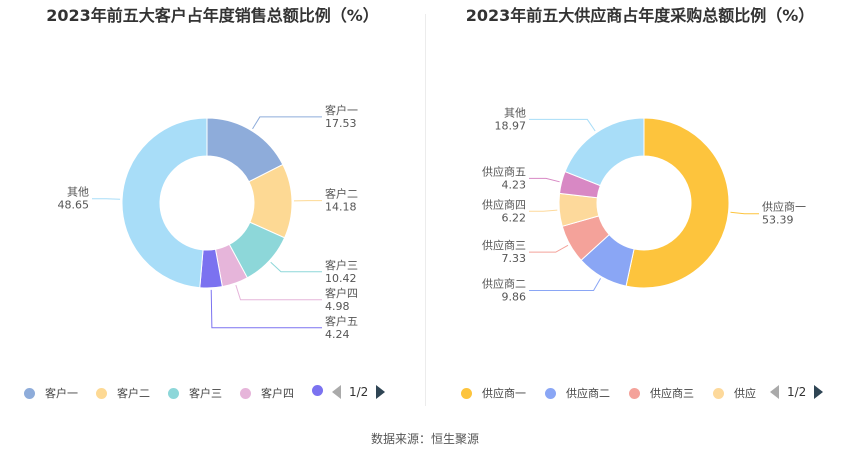 This screenshot has width=850, height=459. Describe the element at coordinates (277, 393) in the screenshot. I see `legend-label: 客户四` at that location.